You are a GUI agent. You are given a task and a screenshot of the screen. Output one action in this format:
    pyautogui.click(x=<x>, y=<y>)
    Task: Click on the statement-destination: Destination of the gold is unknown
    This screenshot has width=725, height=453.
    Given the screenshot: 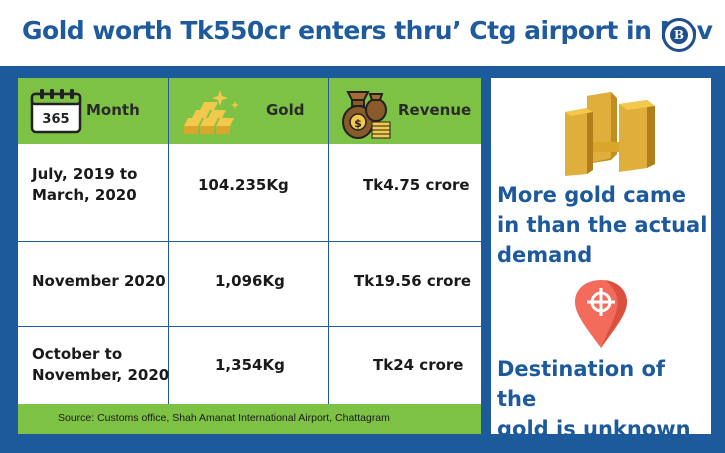 What is the action you would take?
    pyautogui.click(x=604, y=399)
    